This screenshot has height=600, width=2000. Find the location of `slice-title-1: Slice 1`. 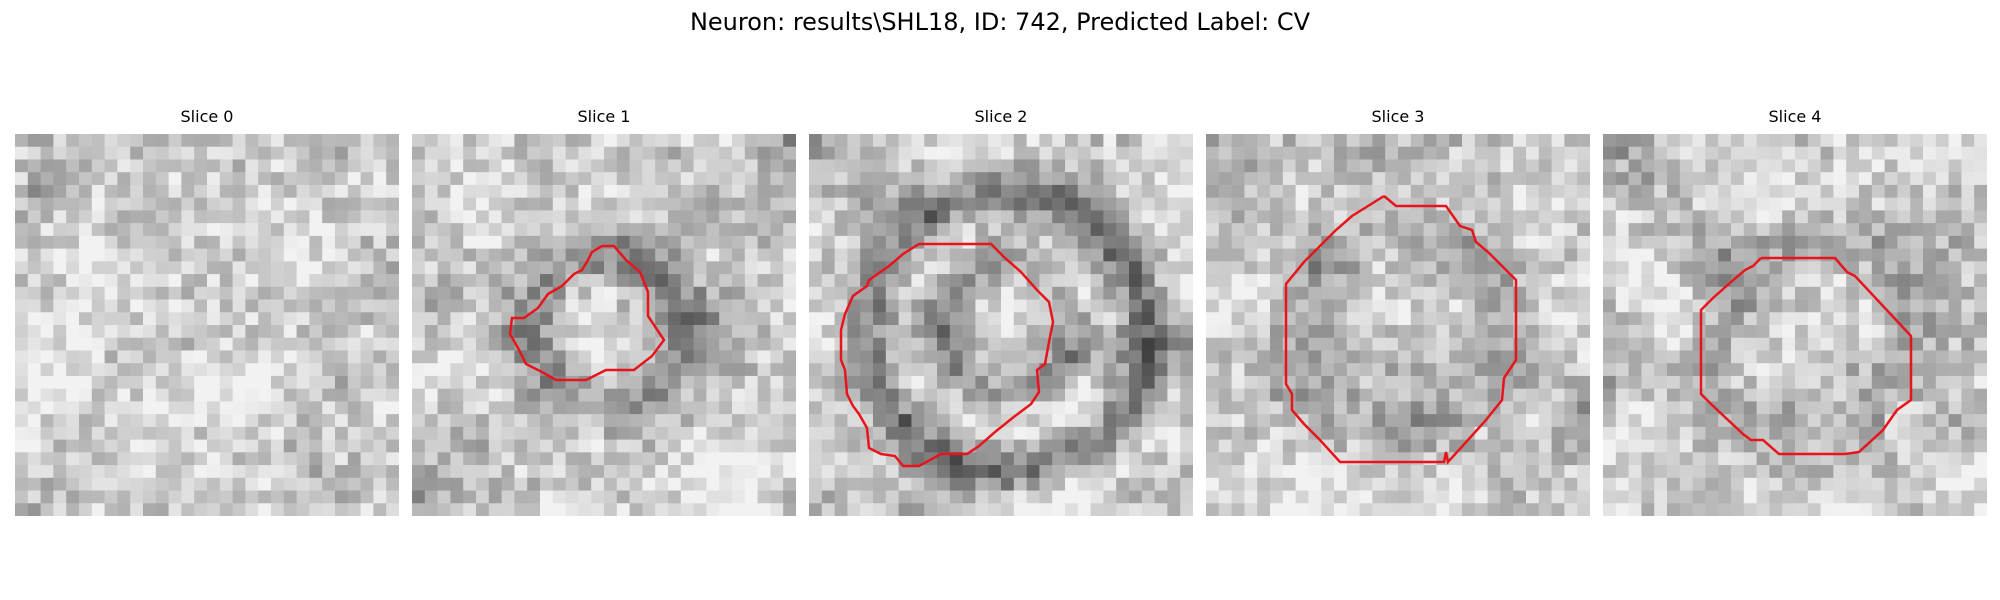

slice-title-1: Slice 1 is located at coordinates (604, 116).